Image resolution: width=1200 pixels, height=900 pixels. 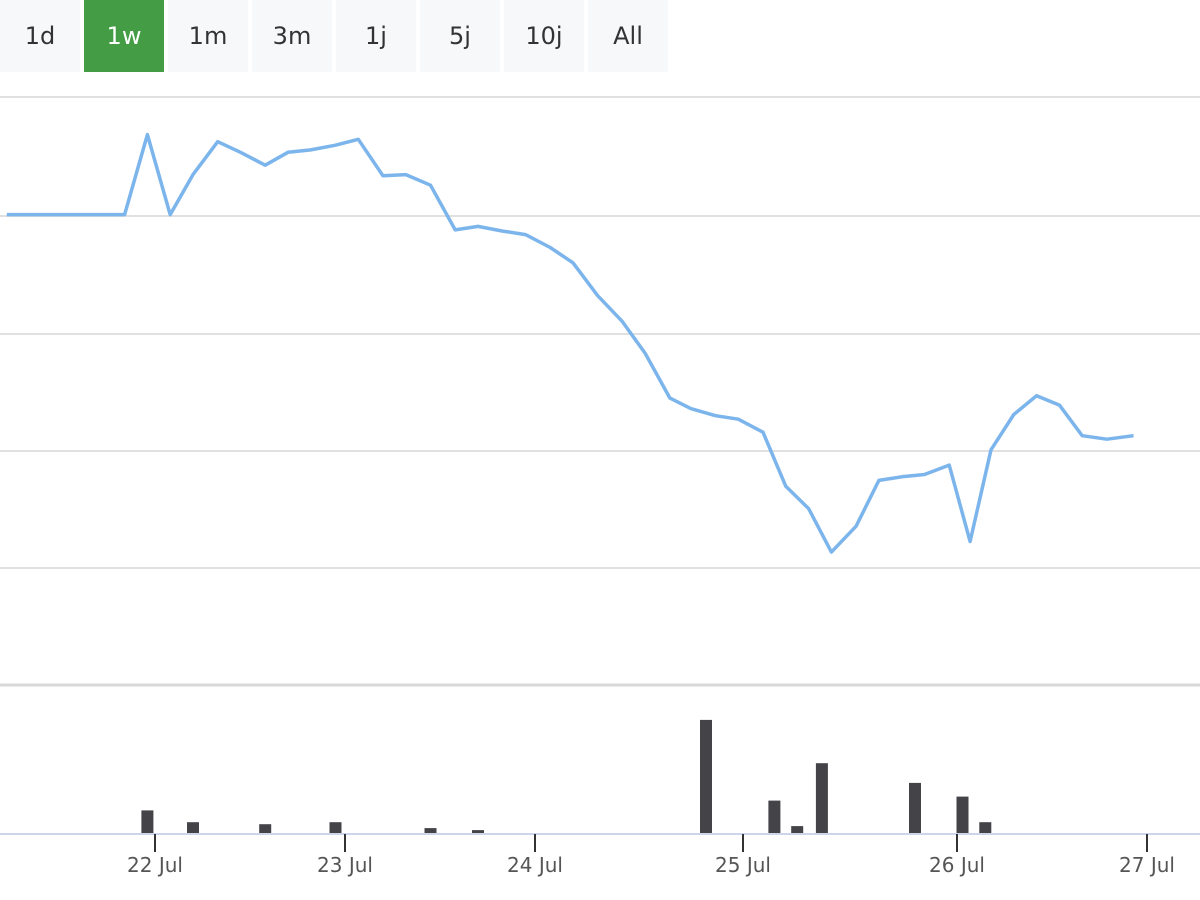 I want to click on range-button-all: All, so click(x=628, y=36).